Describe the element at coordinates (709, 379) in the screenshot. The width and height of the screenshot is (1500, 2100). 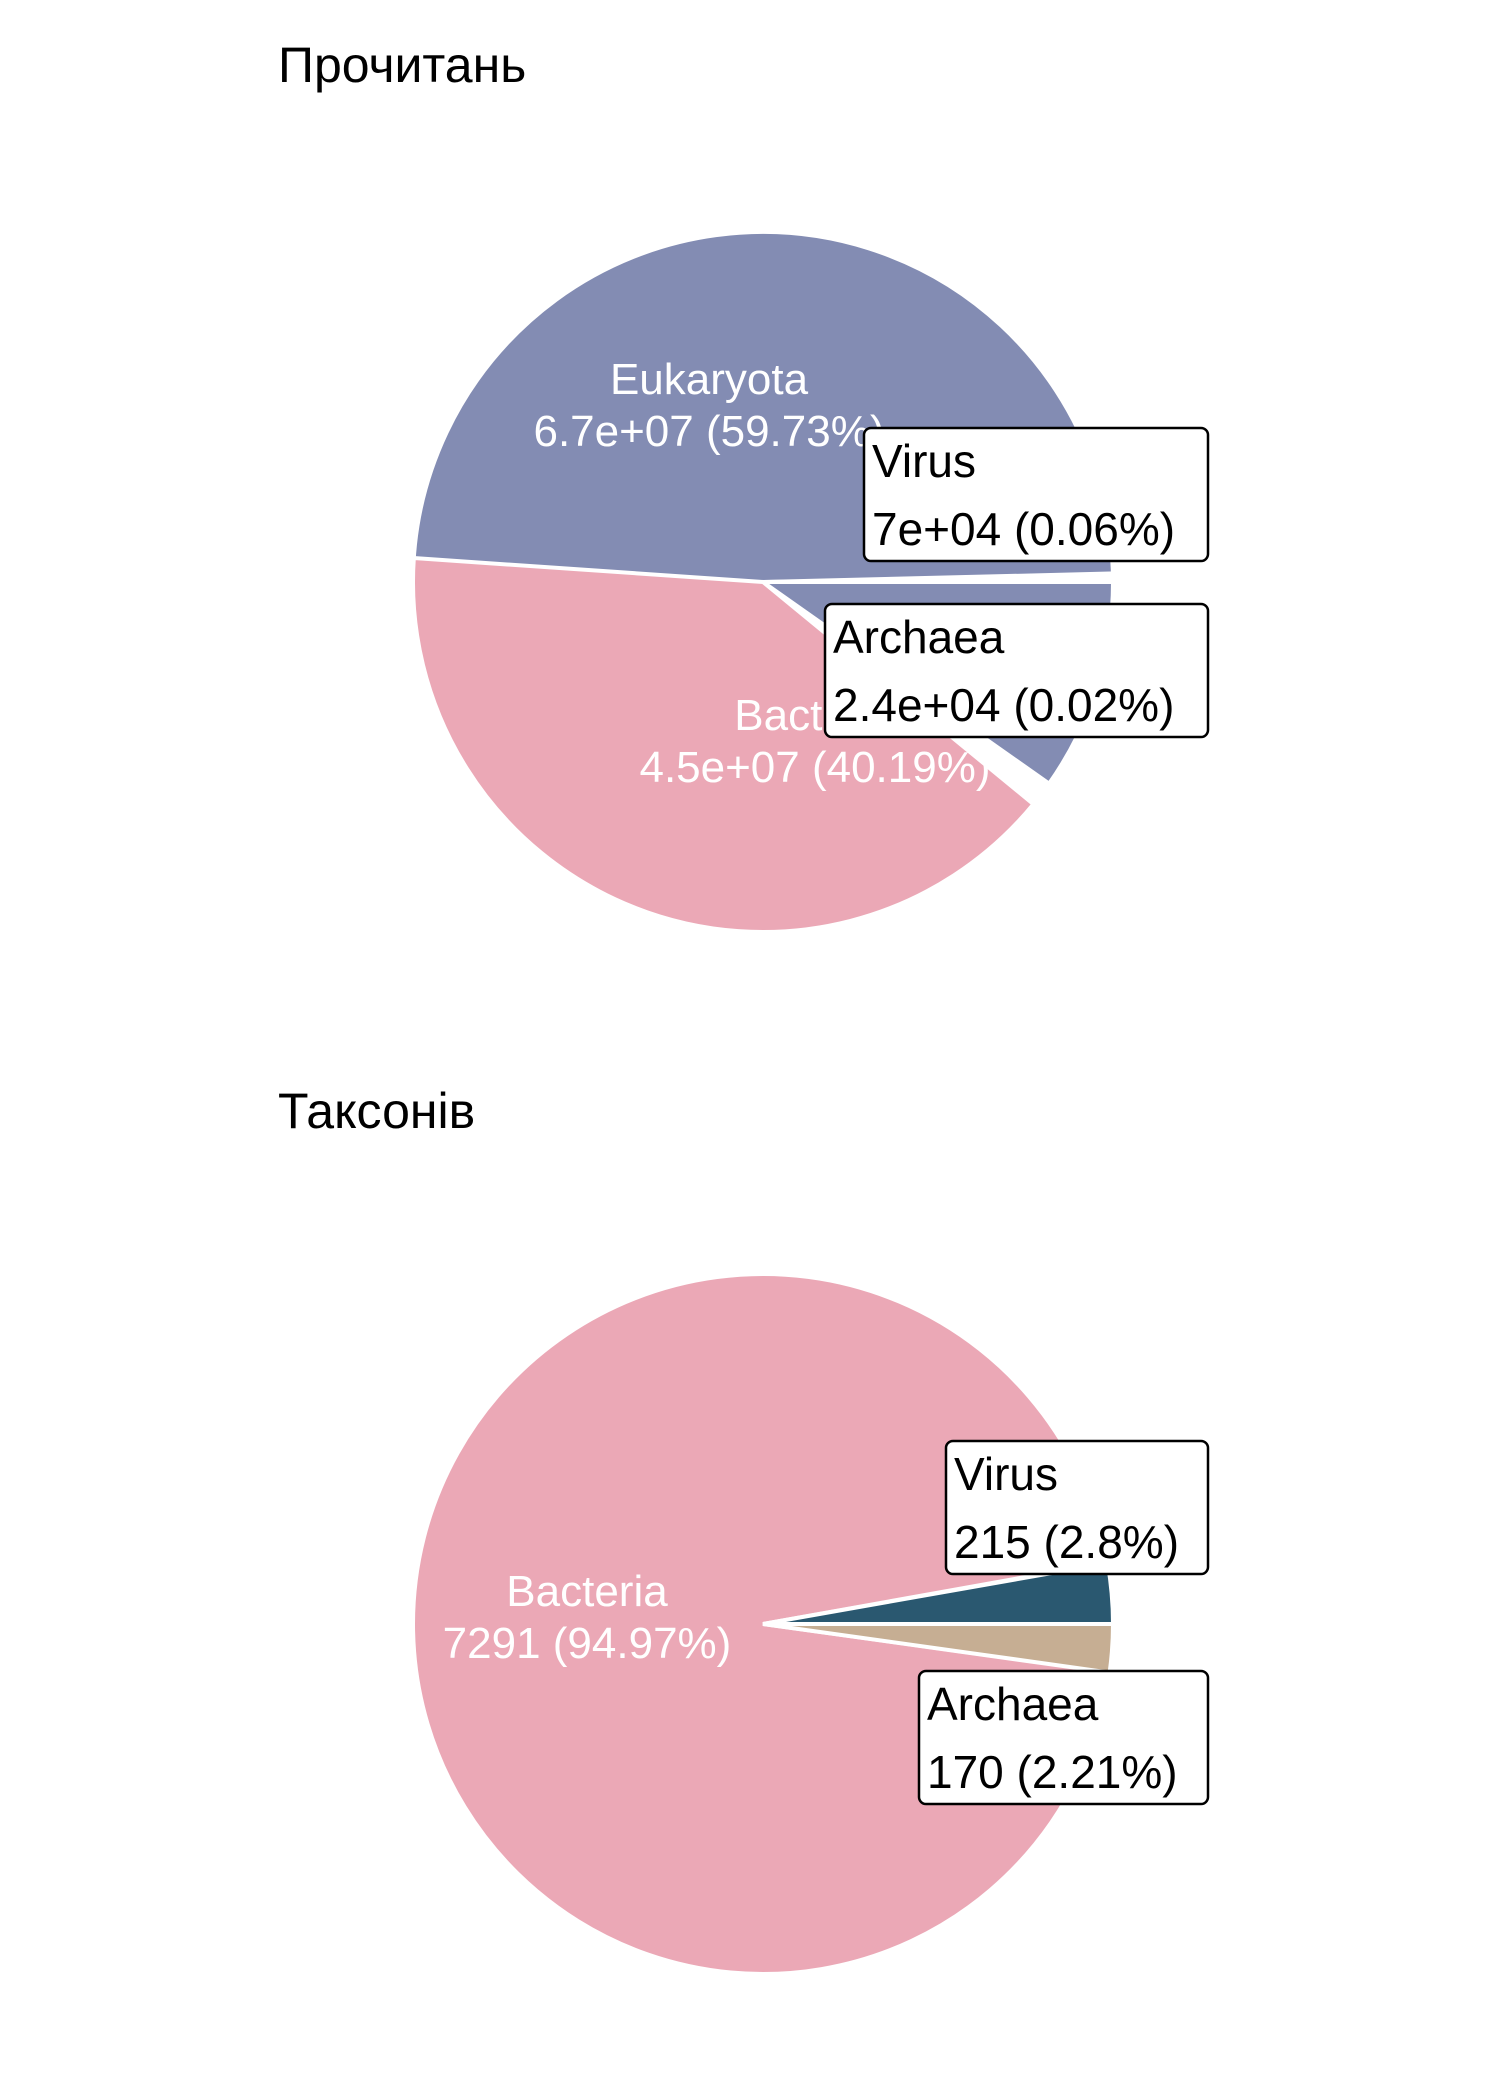
I see `slice-name-label: Eukaryota` at that location.